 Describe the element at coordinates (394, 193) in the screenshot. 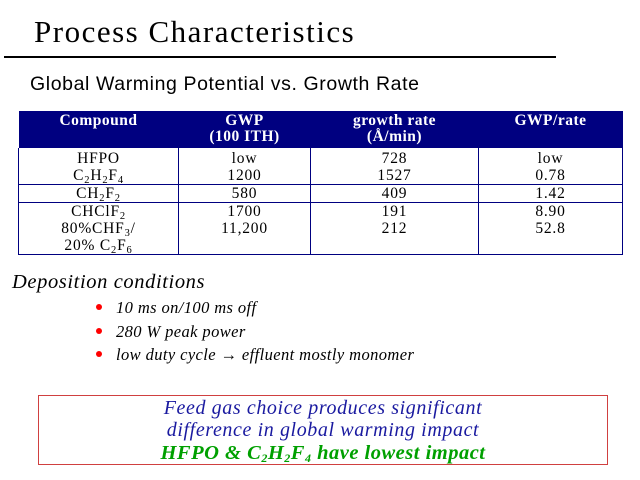

I see `cell-rate: 409` at that location.